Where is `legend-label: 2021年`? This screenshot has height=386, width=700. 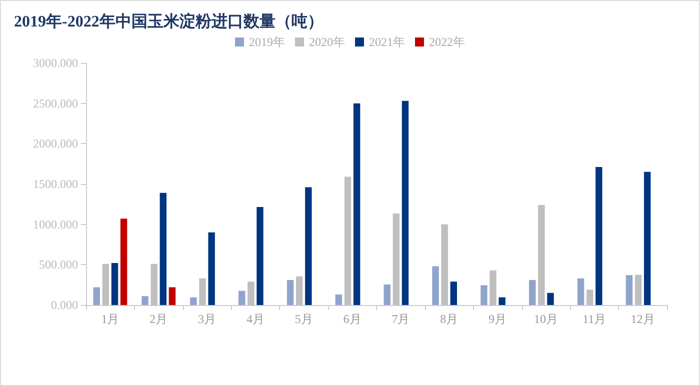 legend-label: 2021年 is located at coordinates (387, 42).